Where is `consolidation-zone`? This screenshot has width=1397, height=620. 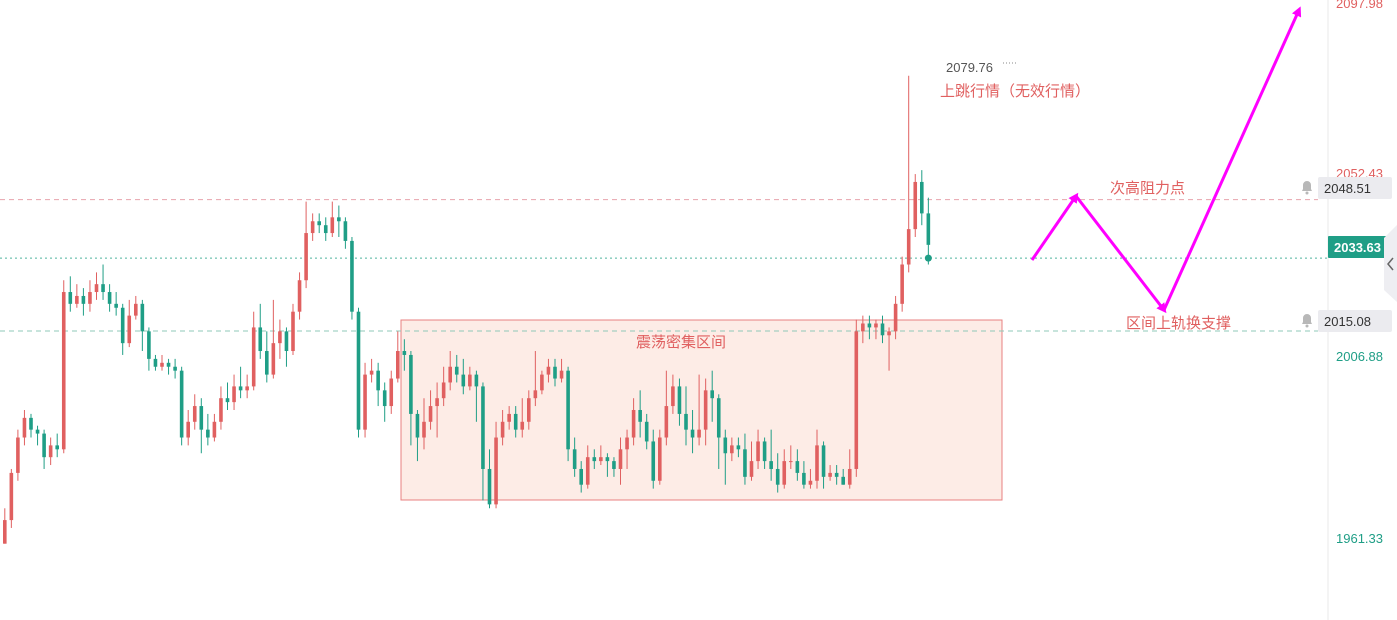
consolidation-zone is located at coordinates (701, 410).